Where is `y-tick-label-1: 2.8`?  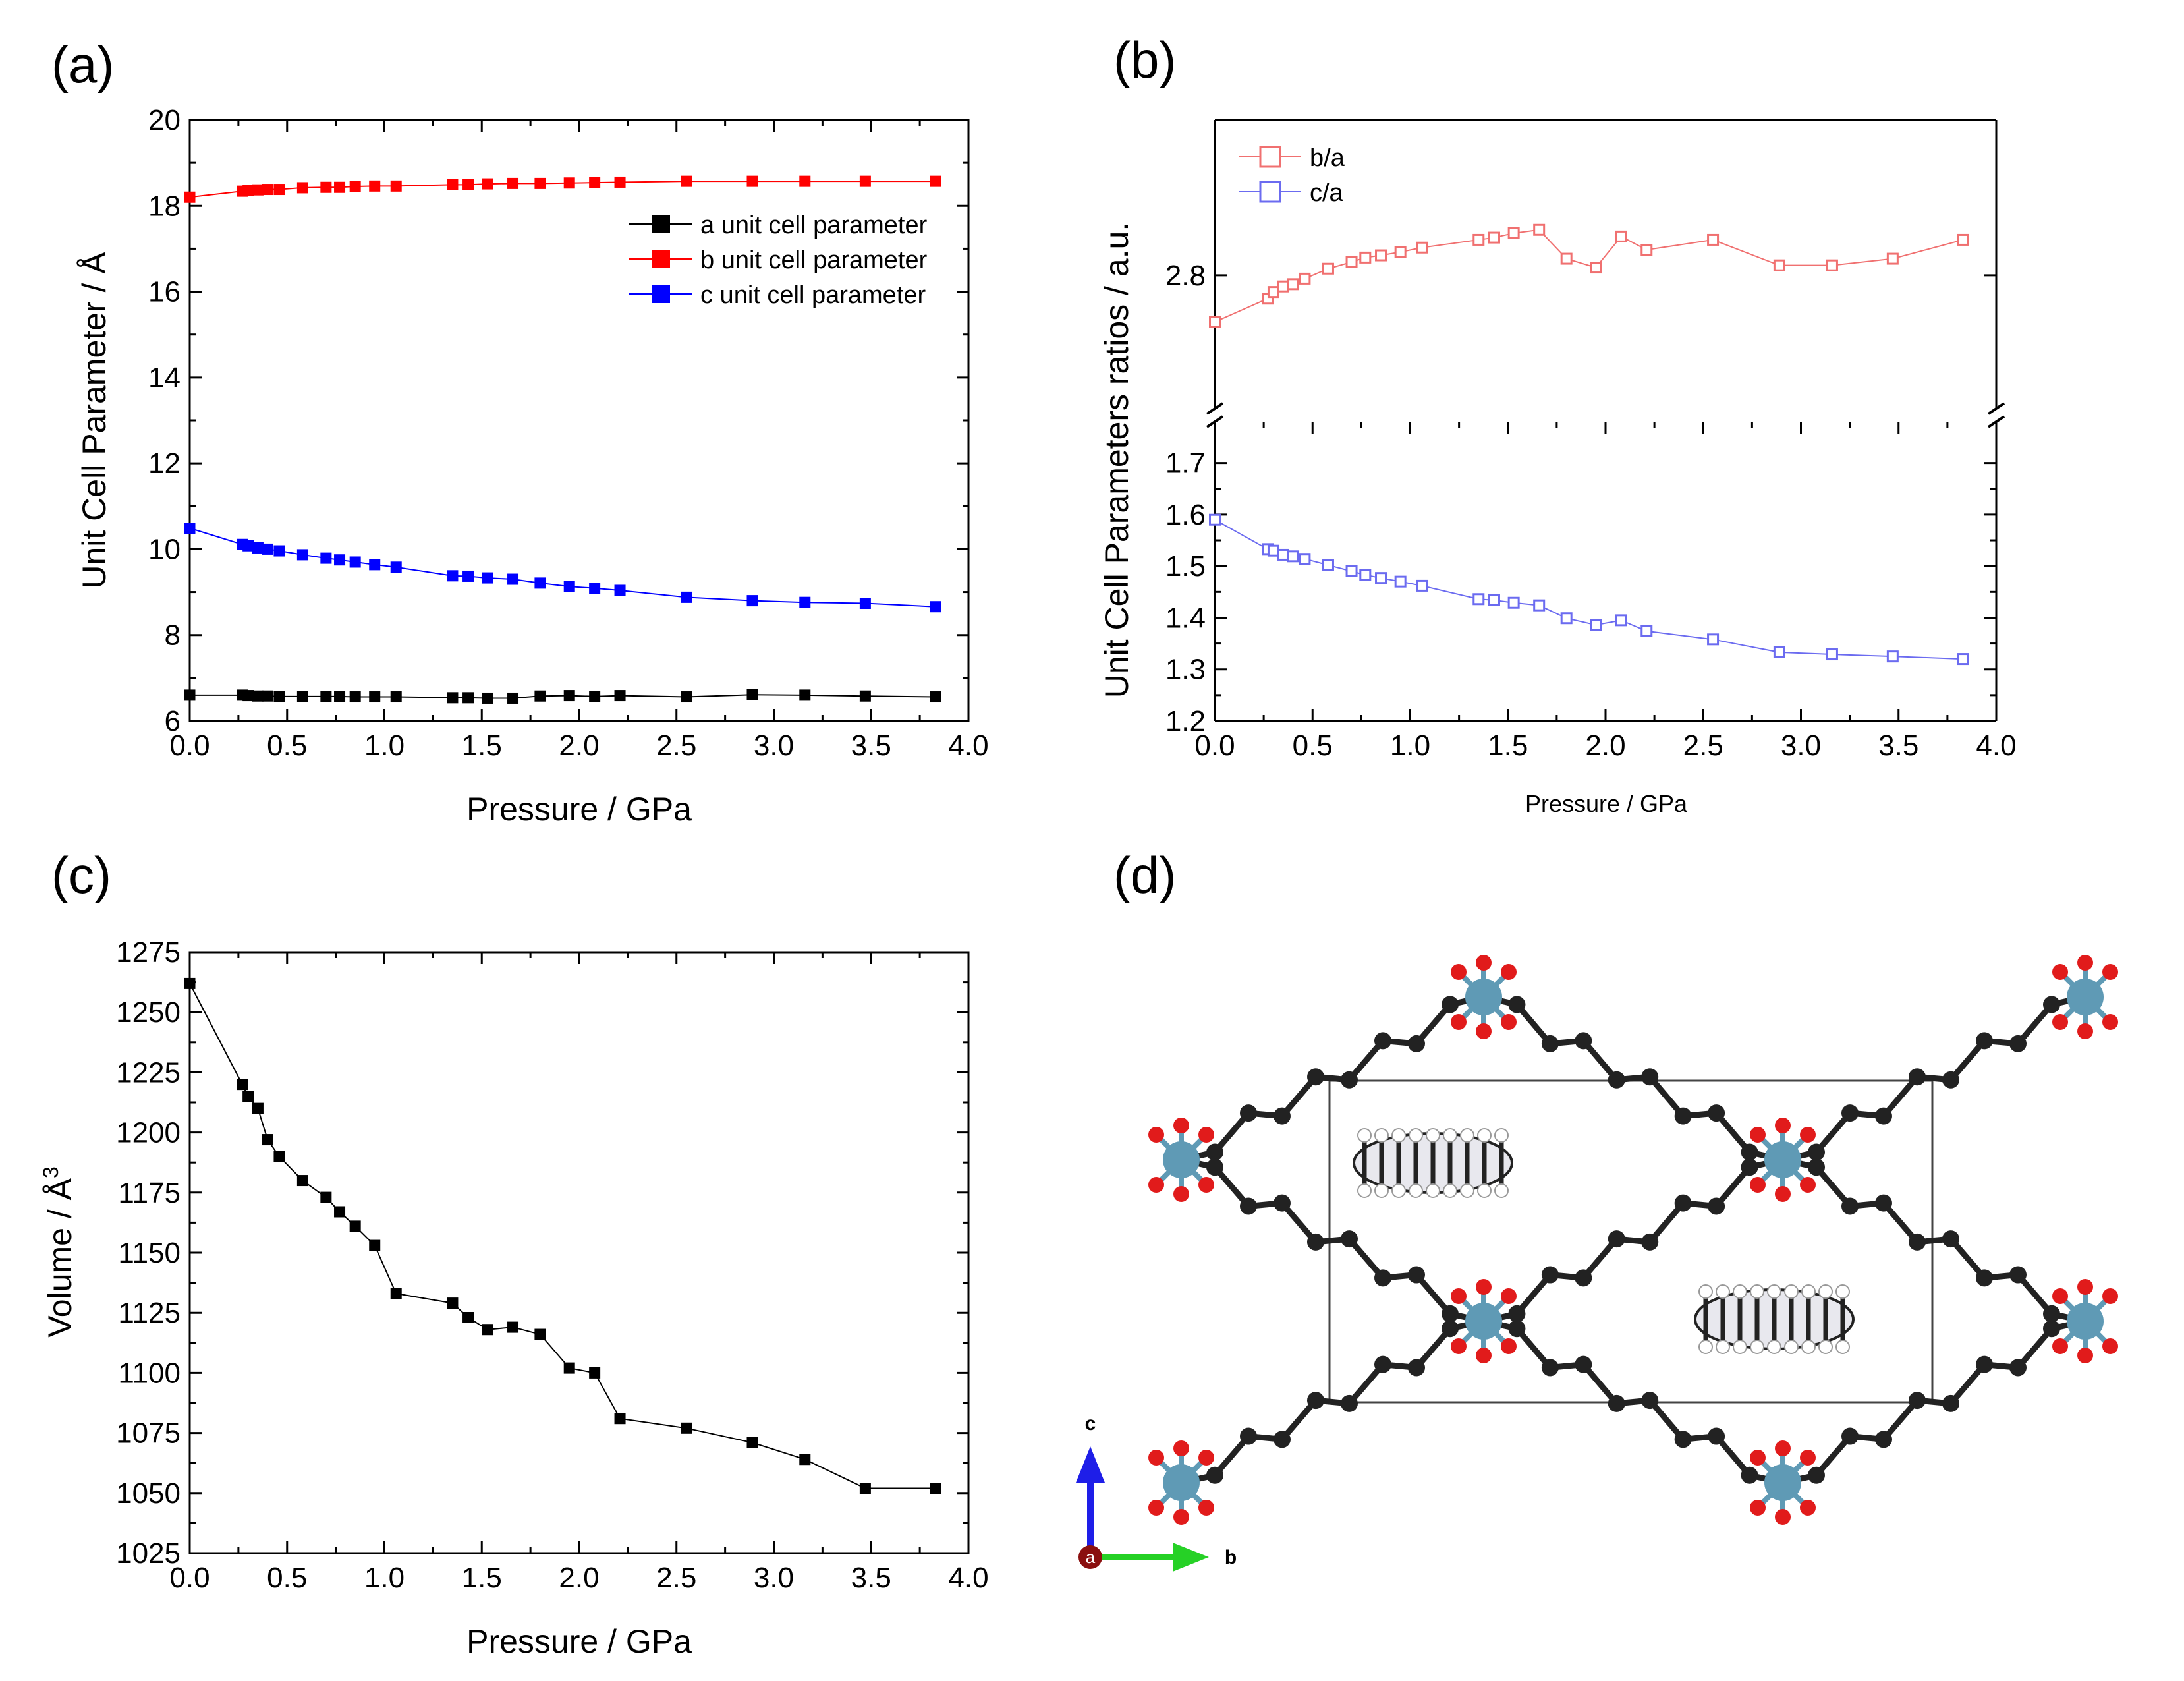
y-tick-label-1: 2.8 is located at coordinates (1185, 276).